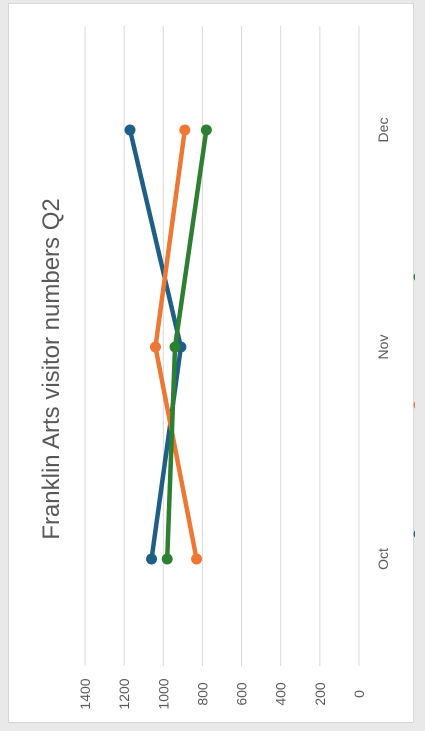 Image resolution: width=425 pixels, height=731 pixels. Describe the element at coordinates (383, 347) in the screenshot. I see `category-tick-label: Nov` at that location.